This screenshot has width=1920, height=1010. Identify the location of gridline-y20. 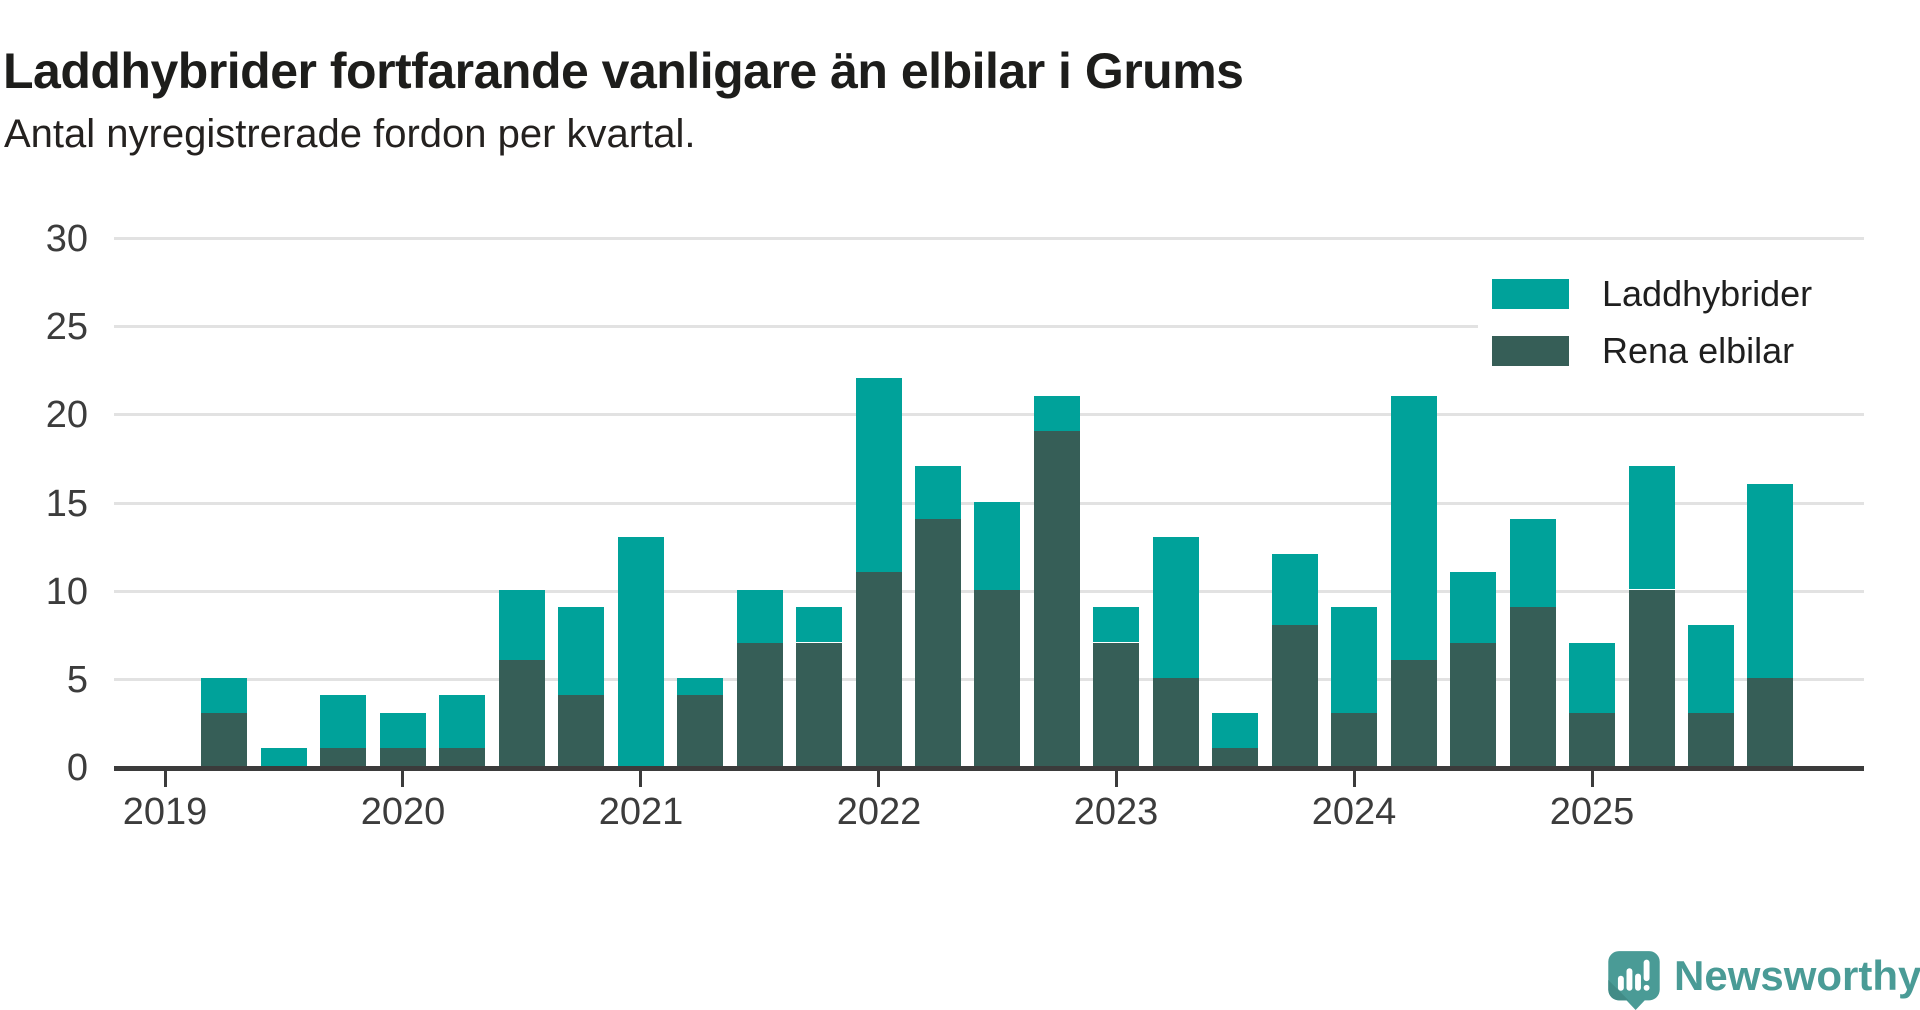
(989, 414).